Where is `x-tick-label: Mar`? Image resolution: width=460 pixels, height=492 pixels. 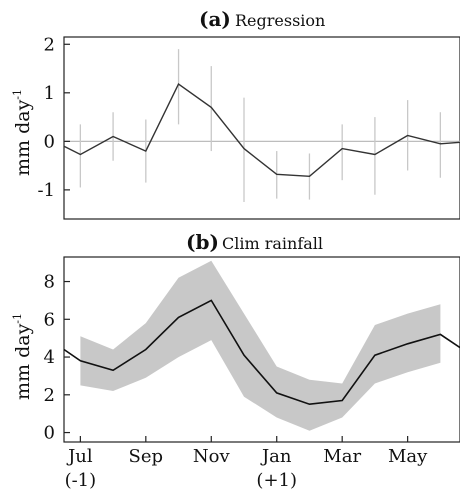
x-tick-label: Mar is located at coordinates (342, 456).